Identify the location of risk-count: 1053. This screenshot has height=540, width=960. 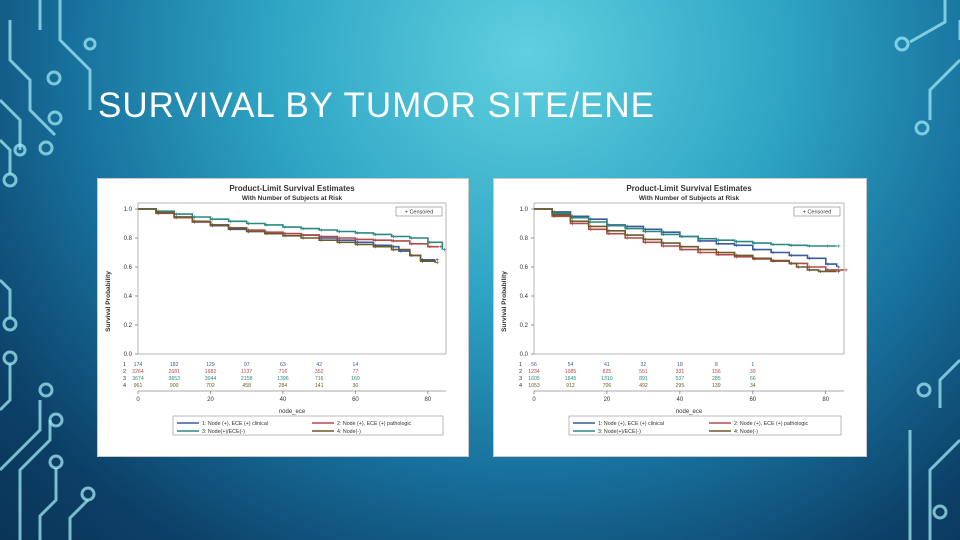
(534, 386).